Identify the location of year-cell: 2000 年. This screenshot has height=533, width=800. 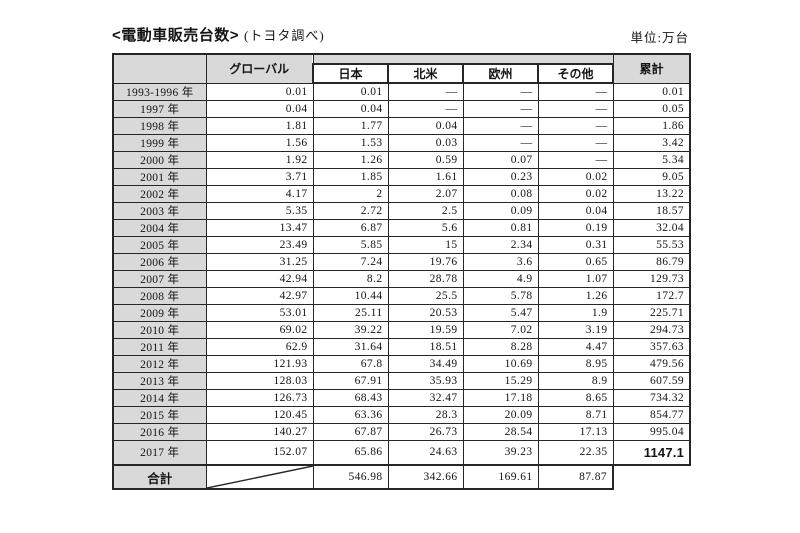
(159, 159).